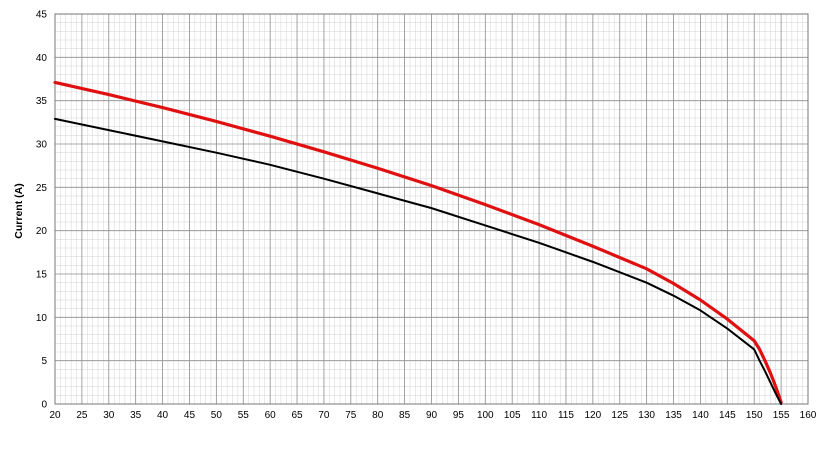 The height and width of the screenshot is (452, 816). Describe the element at coordinates (190, 415) in the screenshot. I see `x-tick-label: 45` at that location.